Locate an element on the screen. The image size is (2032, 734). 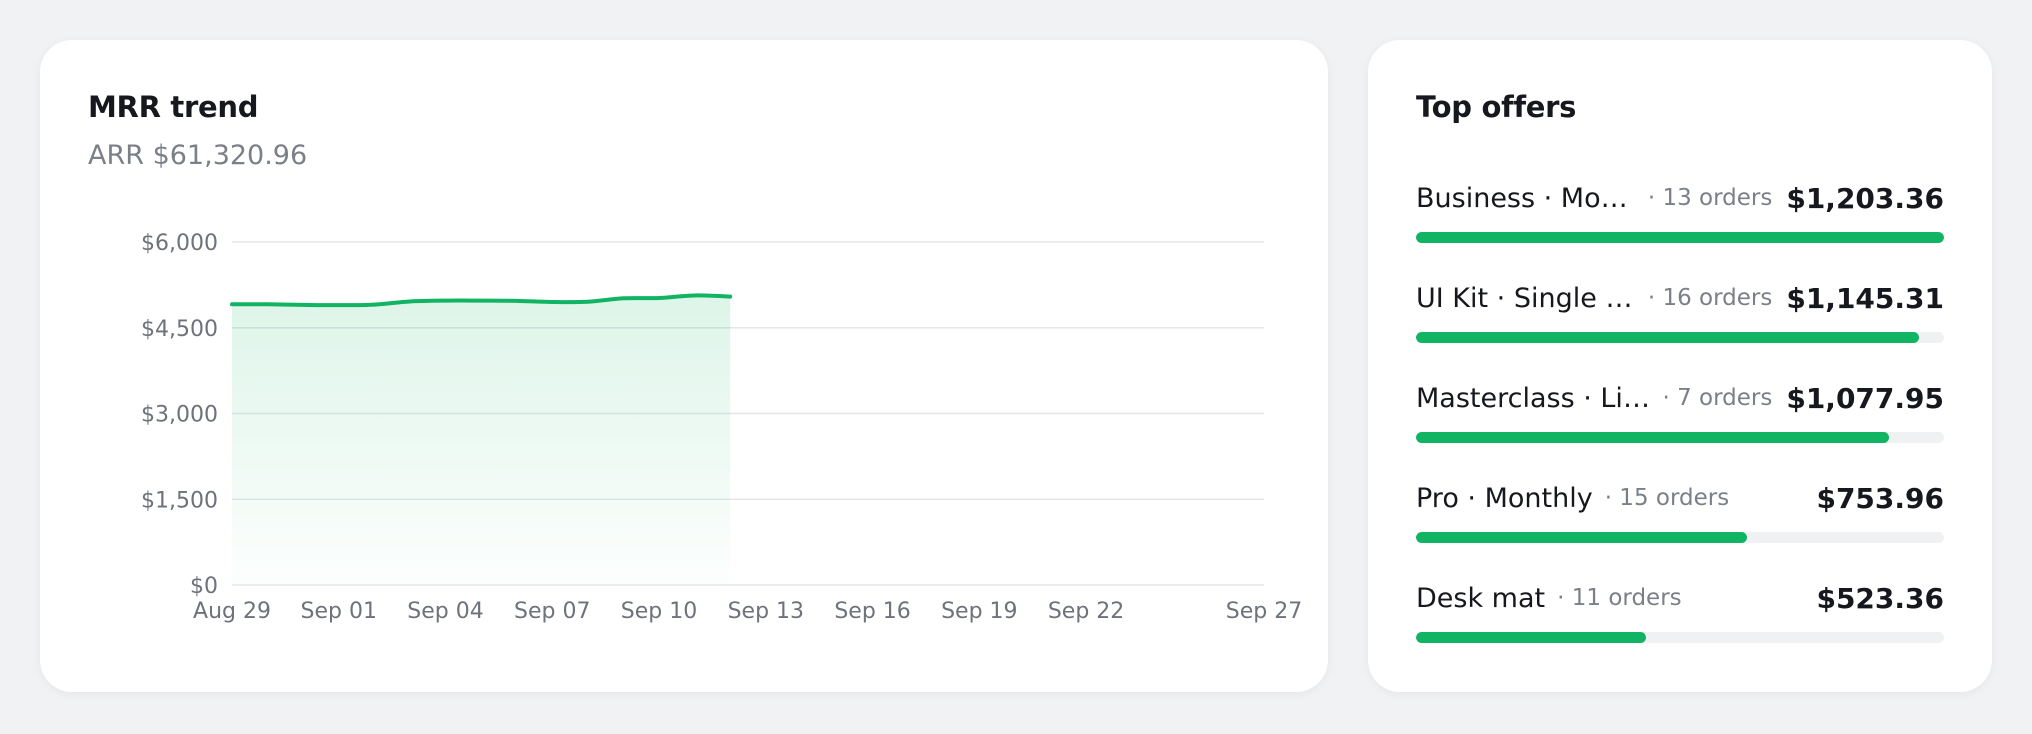
offer-value: $1,145.31 is located at coordinates (1865, 298).